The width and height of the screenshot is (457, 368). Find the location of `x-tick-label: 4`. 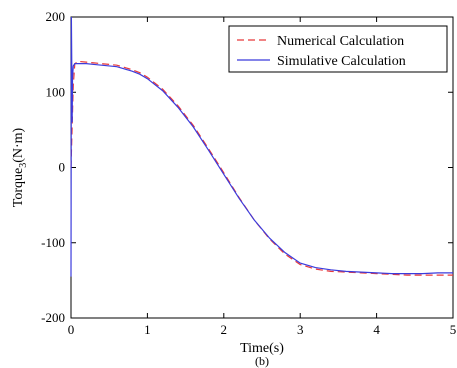

x-tick-label: 4 is located at coordinates (376, 329).